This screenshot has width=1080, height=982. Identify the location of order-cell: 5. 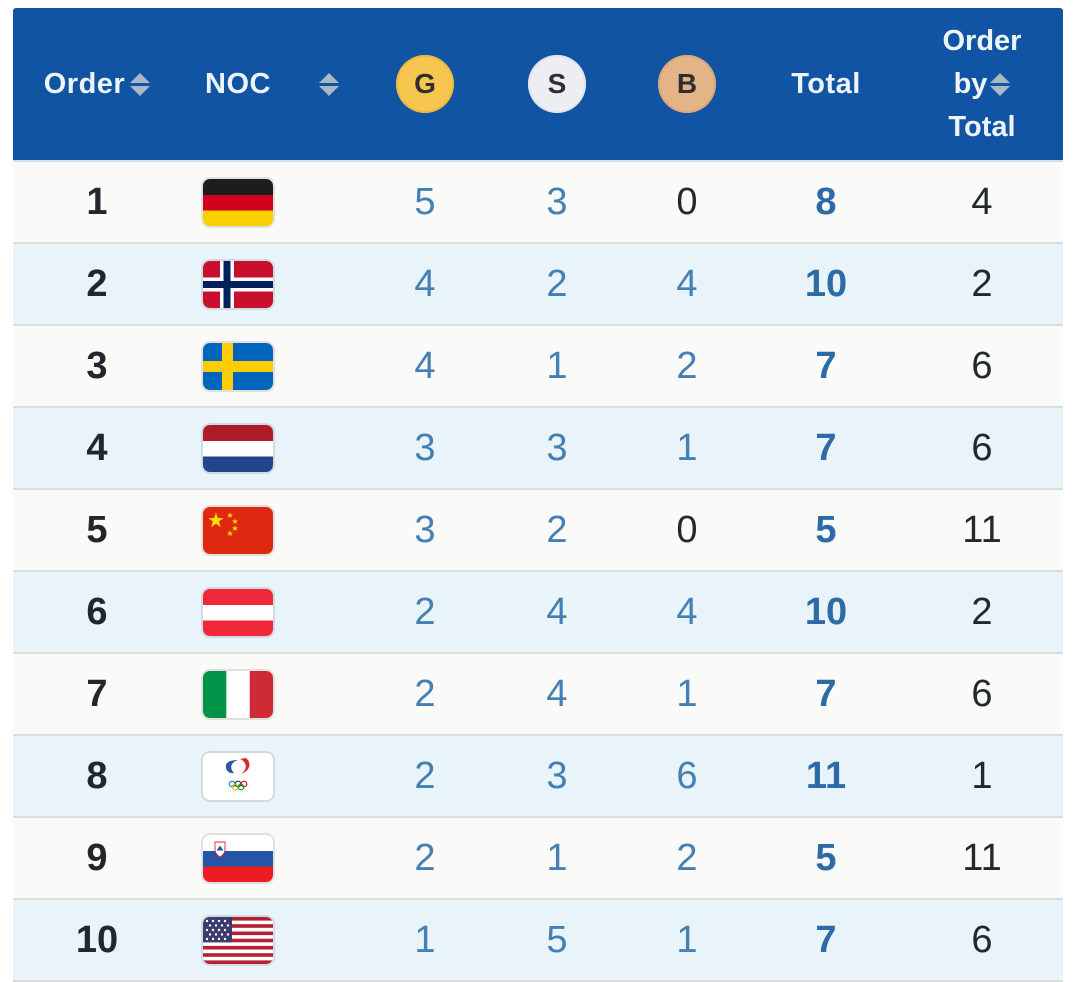
(97, 529).